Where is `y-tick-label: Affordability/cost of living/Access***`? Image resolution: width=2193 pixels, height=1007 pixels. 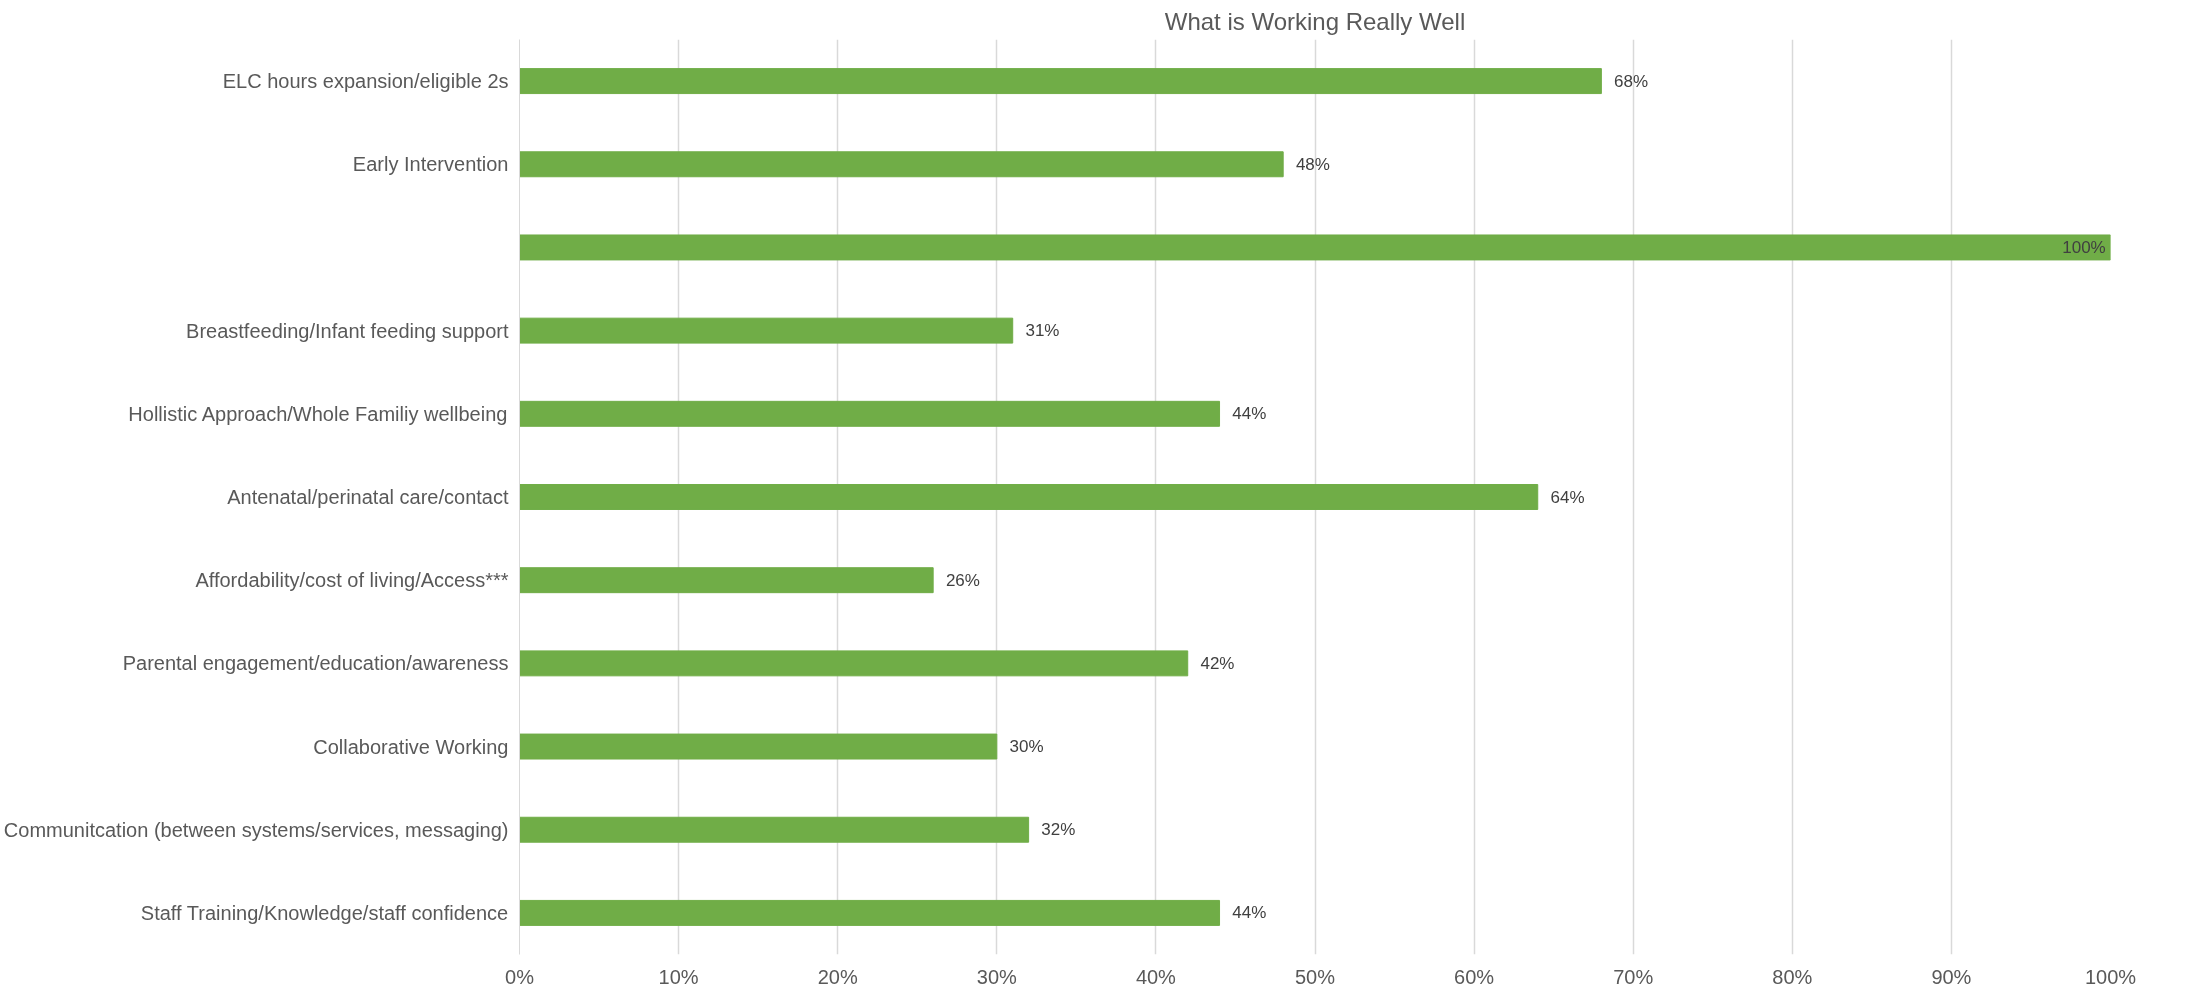
y-tick-label: Affordability/cost of living/Access*** is located at coordinates (352, 580).